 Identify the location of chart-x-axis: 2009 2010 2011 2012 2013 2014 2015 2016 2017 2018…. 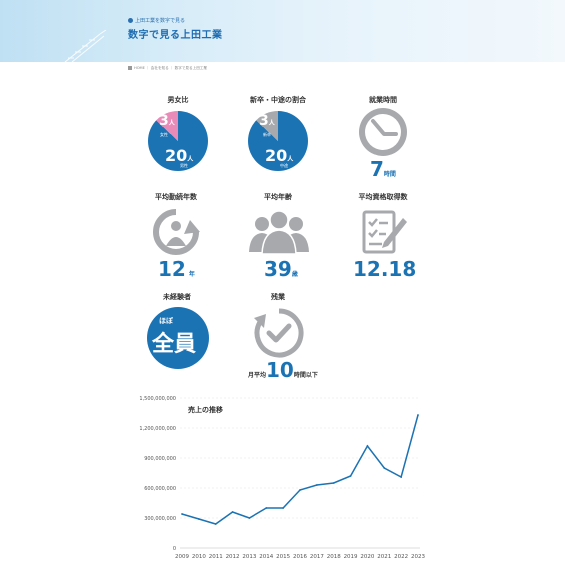
(300, 557).